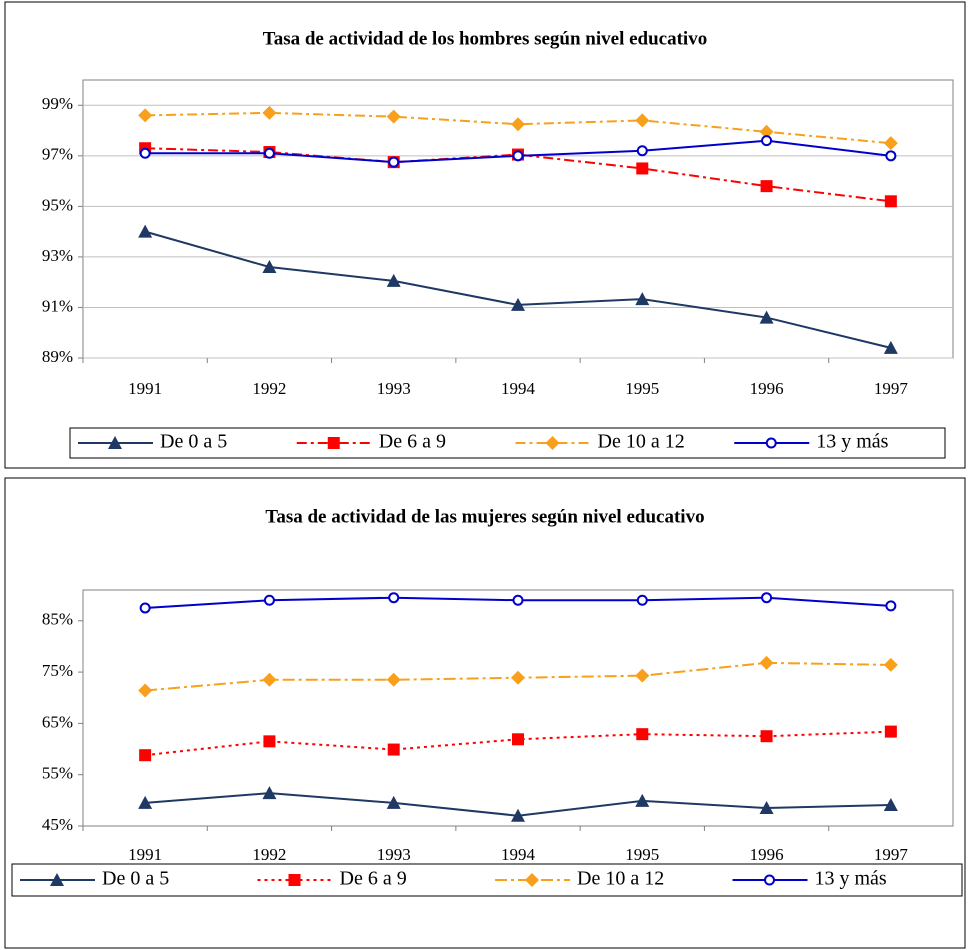 This screenshot has width=975, height=950. Describe the element at coordinates (57, 670) in the screenshot. I see `y-tick-label: 75%` at that location.